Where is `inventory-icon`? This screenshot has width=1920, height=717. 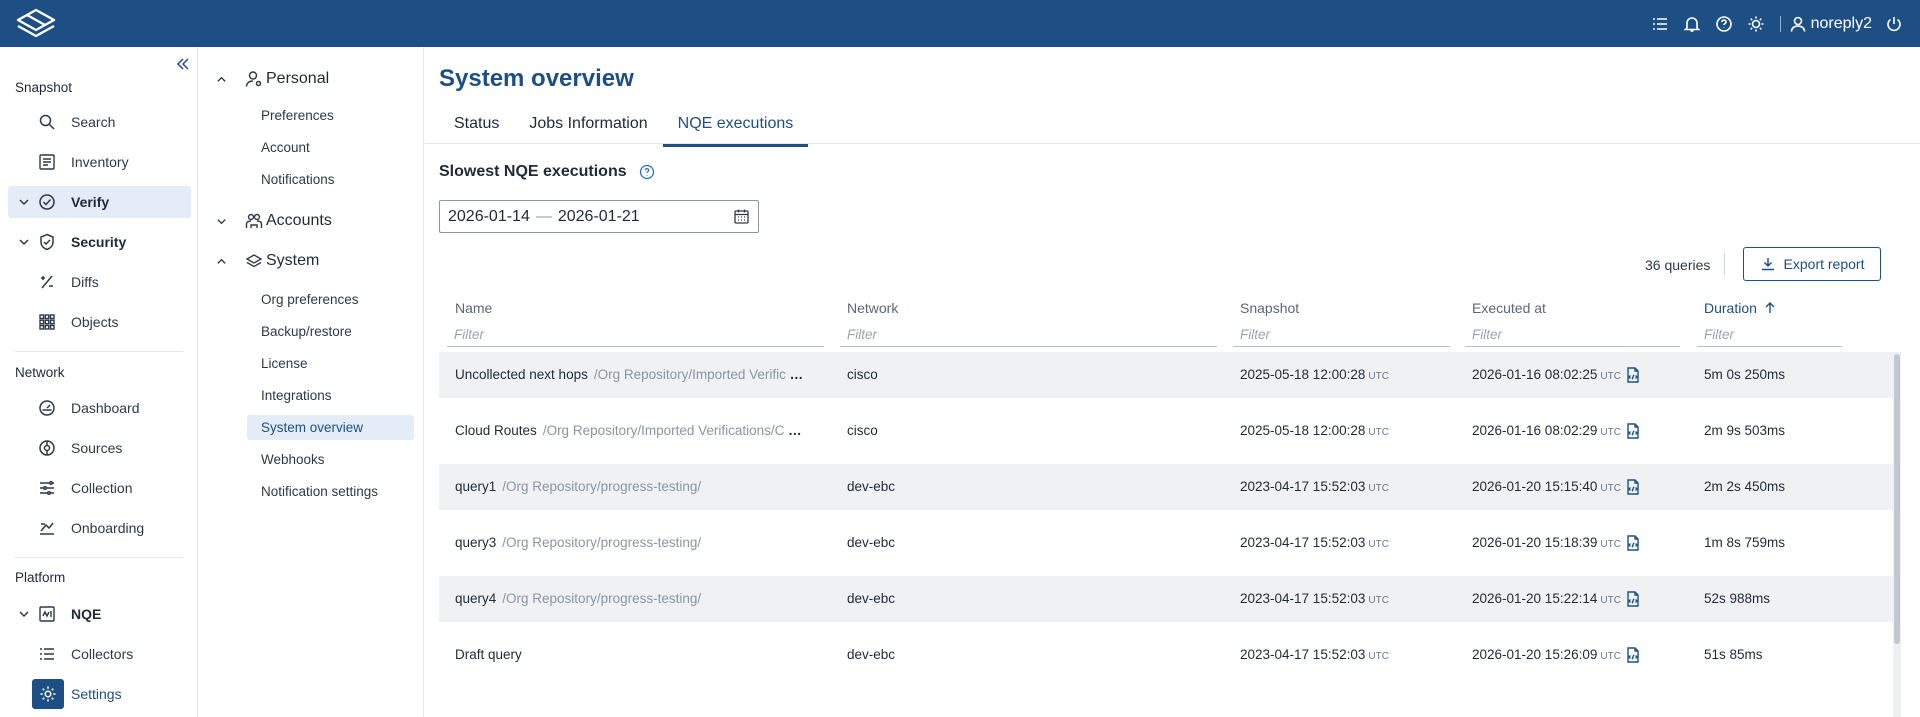 inventory-icon is located at coordinates (47, 162).